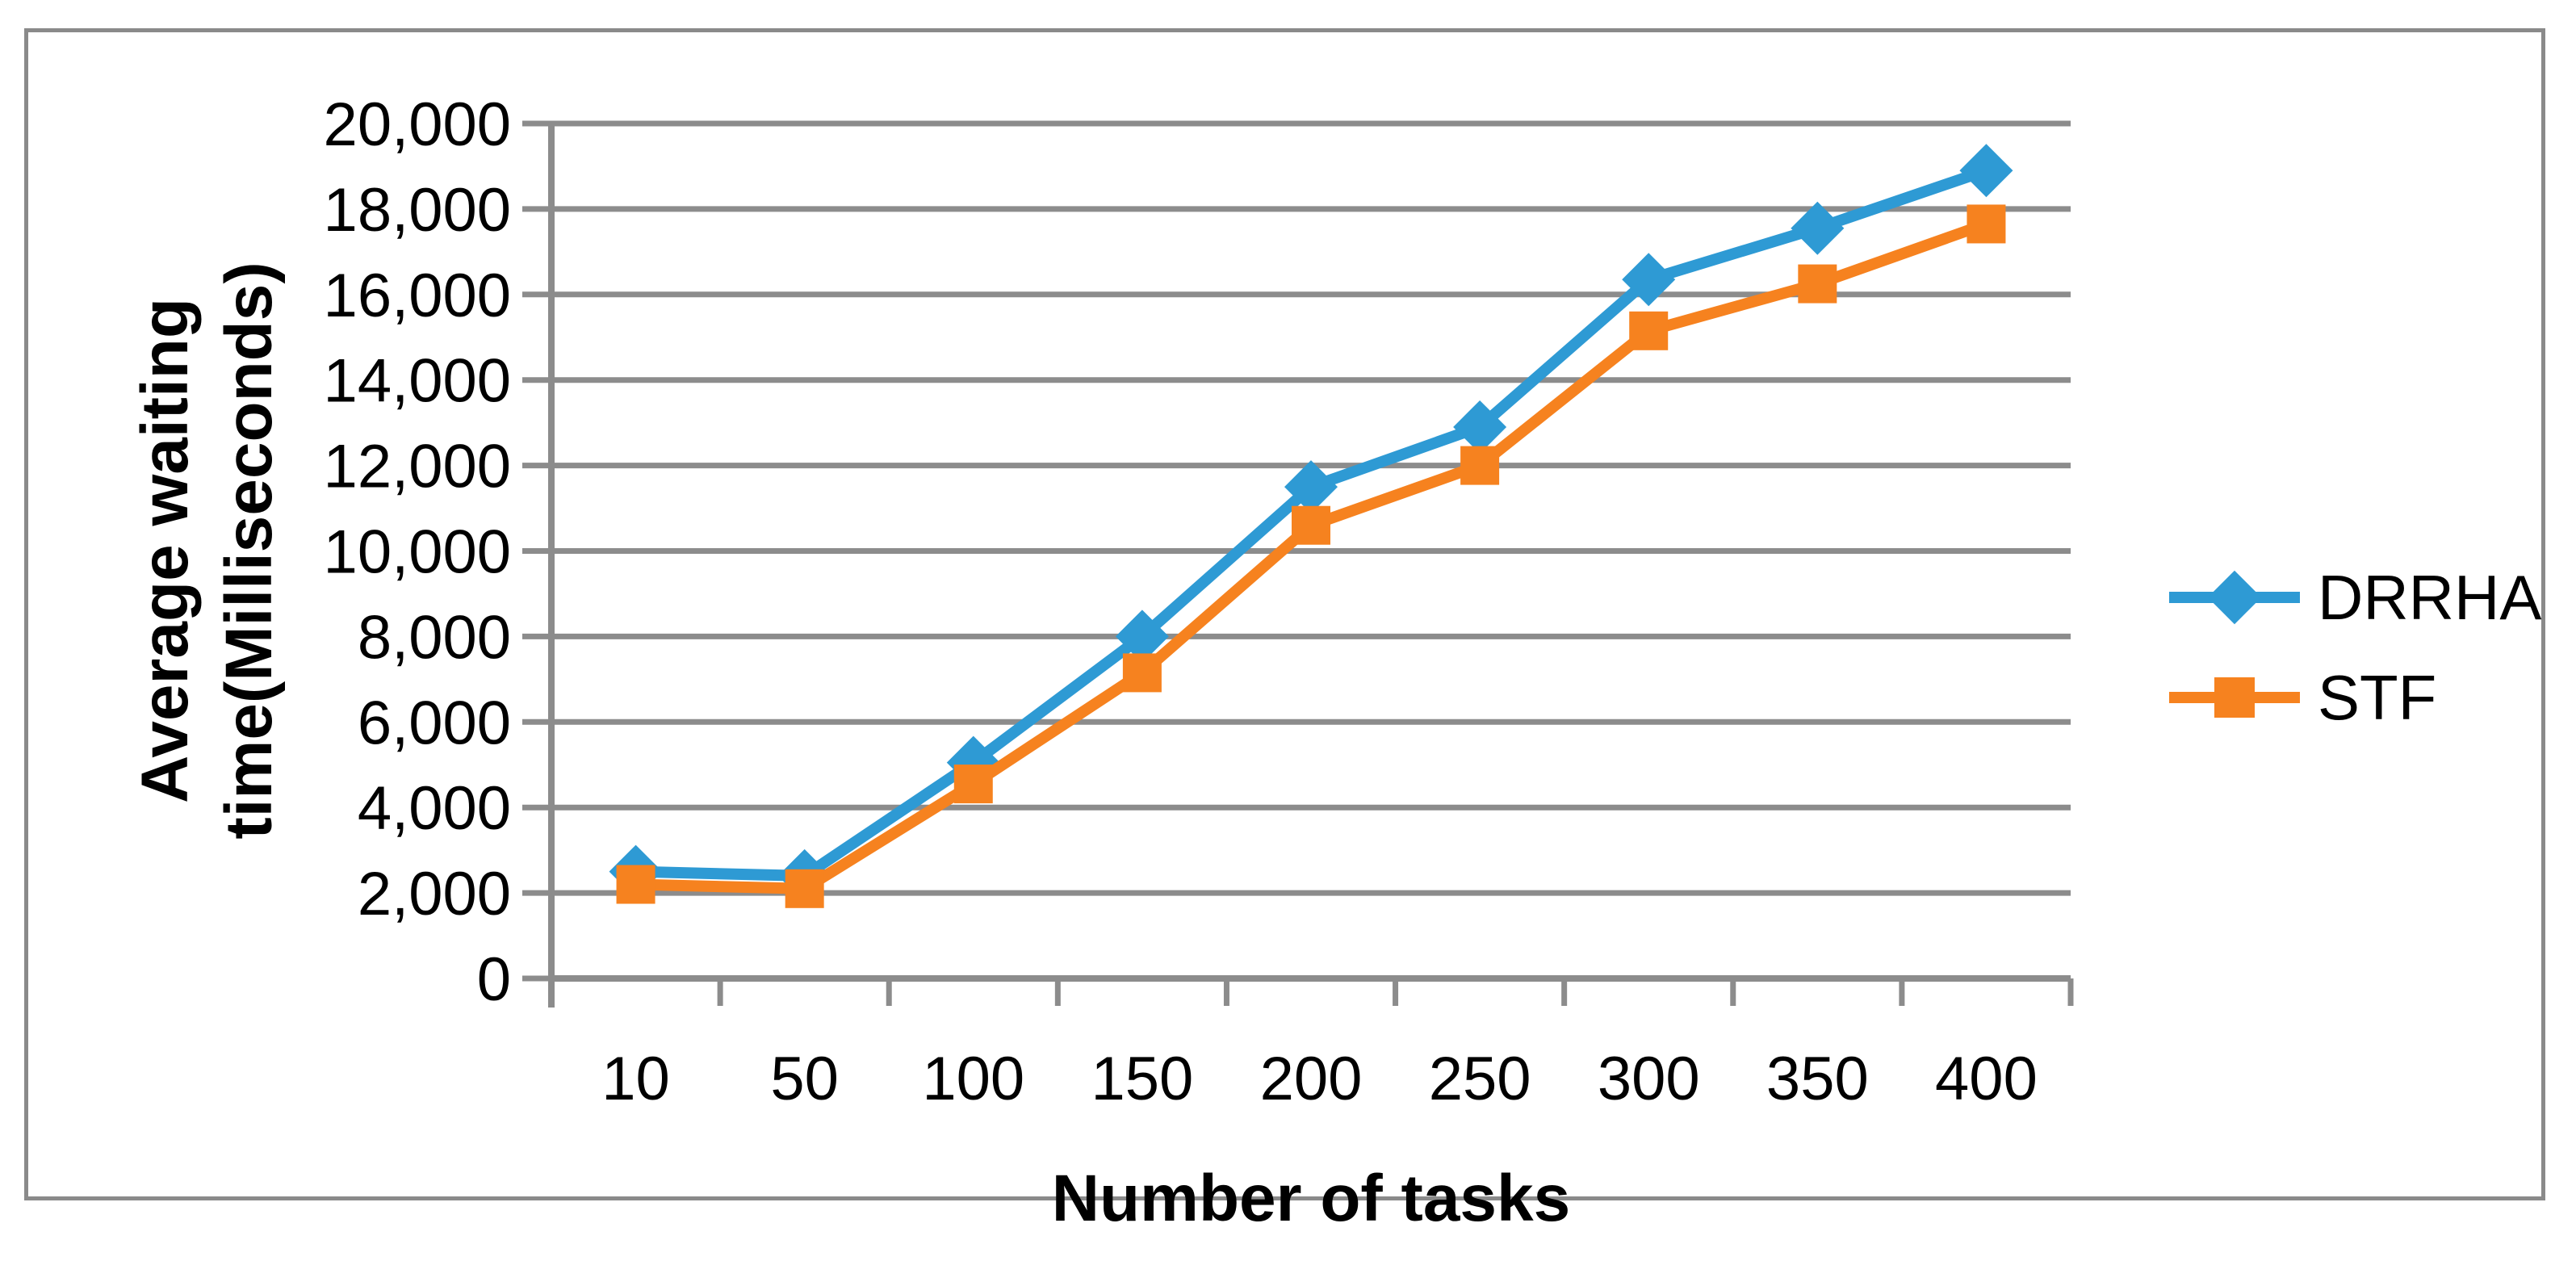 This screenshot has width=2576, height=1261. Describe the element at coordinates (1817, 1079) in the screenshot. I see `x-tick-label: 350` at that location.